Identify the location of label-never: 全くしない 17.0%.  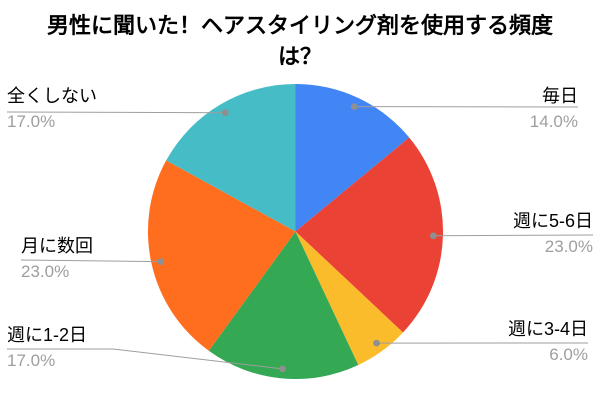
(52, 109).